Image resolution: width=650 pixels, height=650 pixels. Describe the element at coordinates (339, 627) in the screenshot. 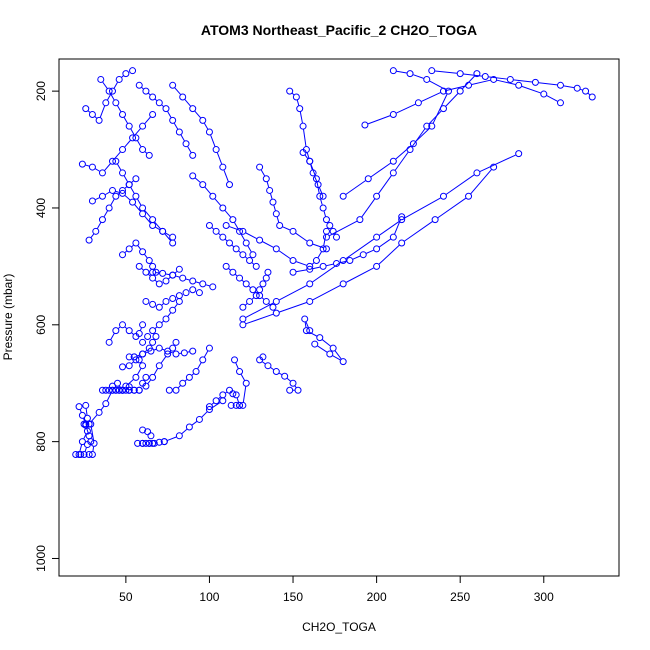

I see `x-axis-label: CH2O_TOGA` at that location.